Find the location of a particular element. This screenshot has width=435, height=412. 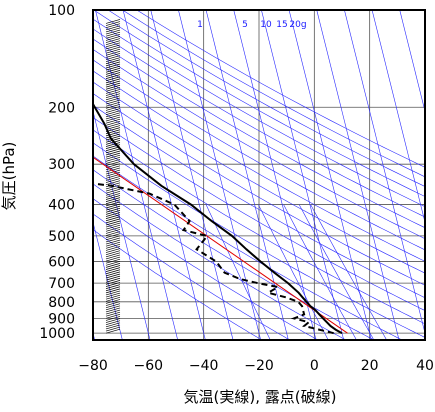

mixing-ratio-label: 5 is located at coordinates (245, 25).